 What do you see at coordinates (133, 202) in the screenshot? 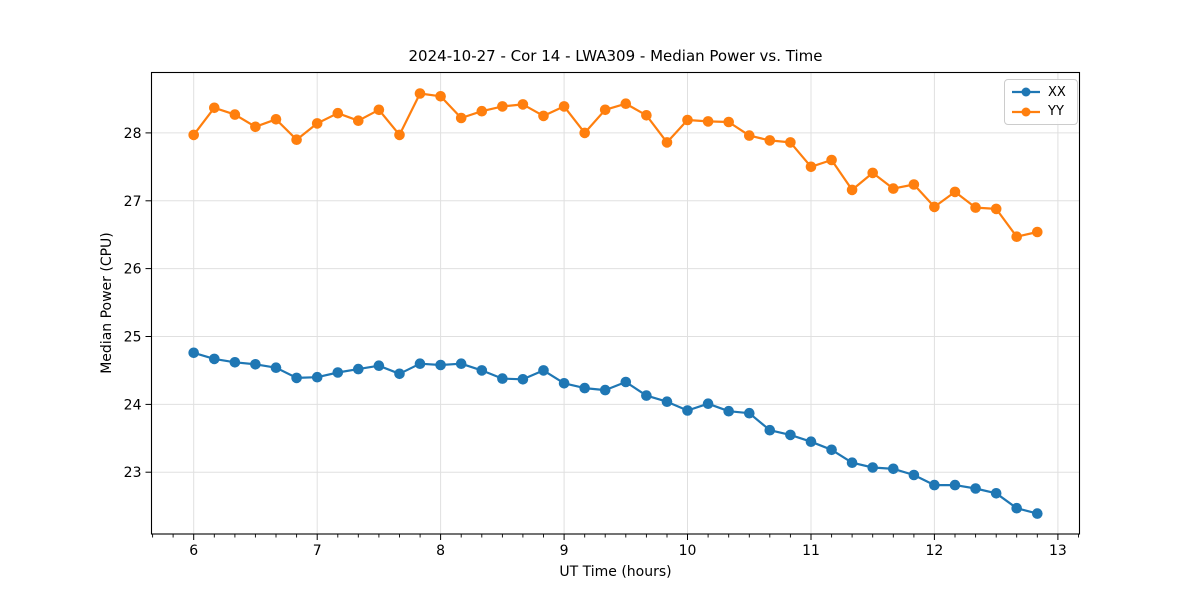
I see `y-tick-label: 27` at bounding box center [133, 202].